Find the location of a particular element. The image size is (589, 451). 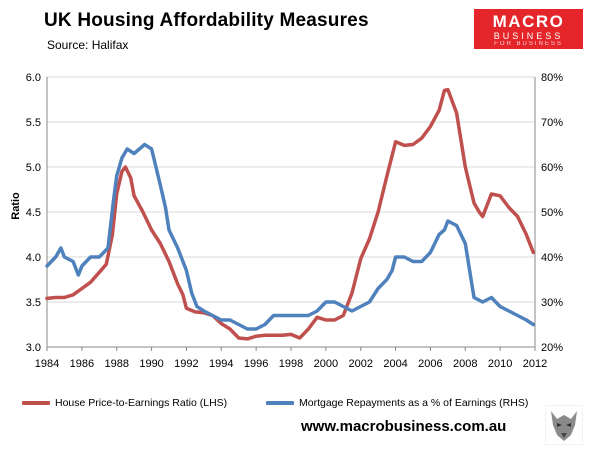

y-left-tick-label: 5.5 is located at coordinates (33, 123).